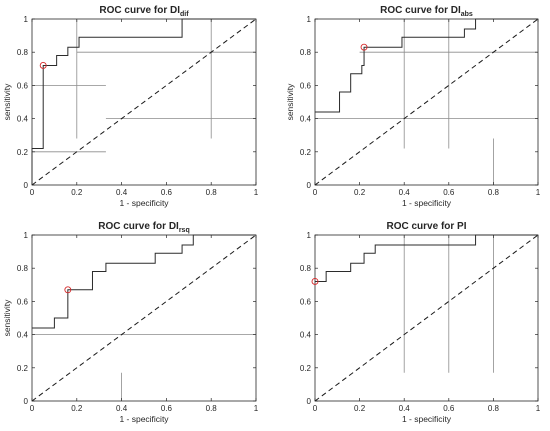 Image resolution: width=550 pixels, height=431 pixels. I want to click on chart-title: ROC curve for PI, so click(426, 226).